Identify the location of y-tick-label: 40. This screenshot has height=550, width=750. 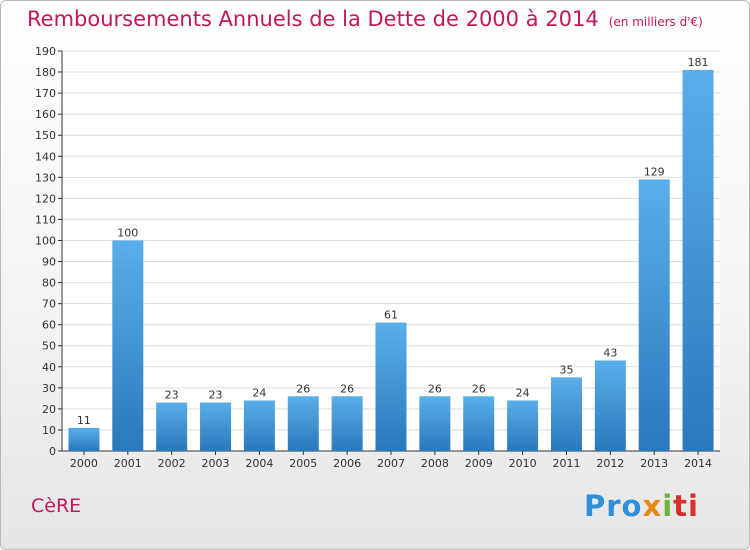
(49, 367).